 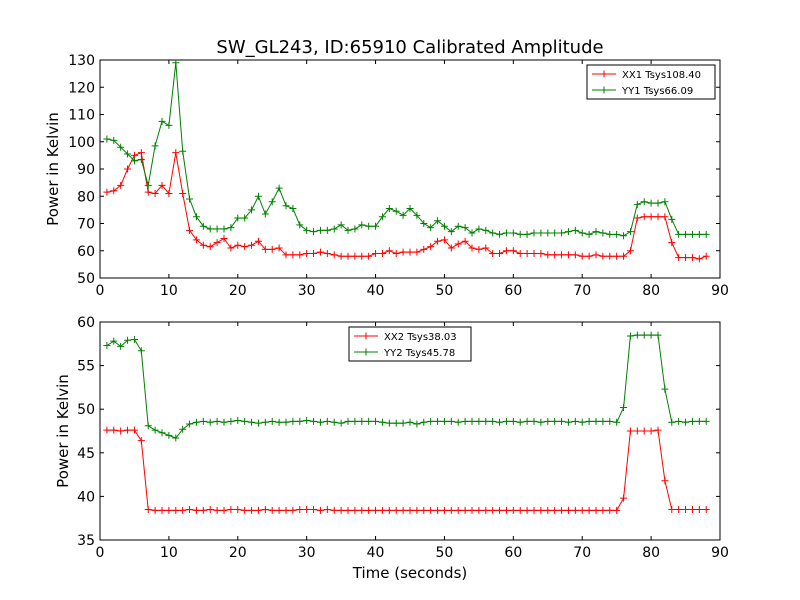 What do you see at coordinates (86, 454) in the screenshot?
I see `y-tick-label: 45` at bounding box center [86, 454].